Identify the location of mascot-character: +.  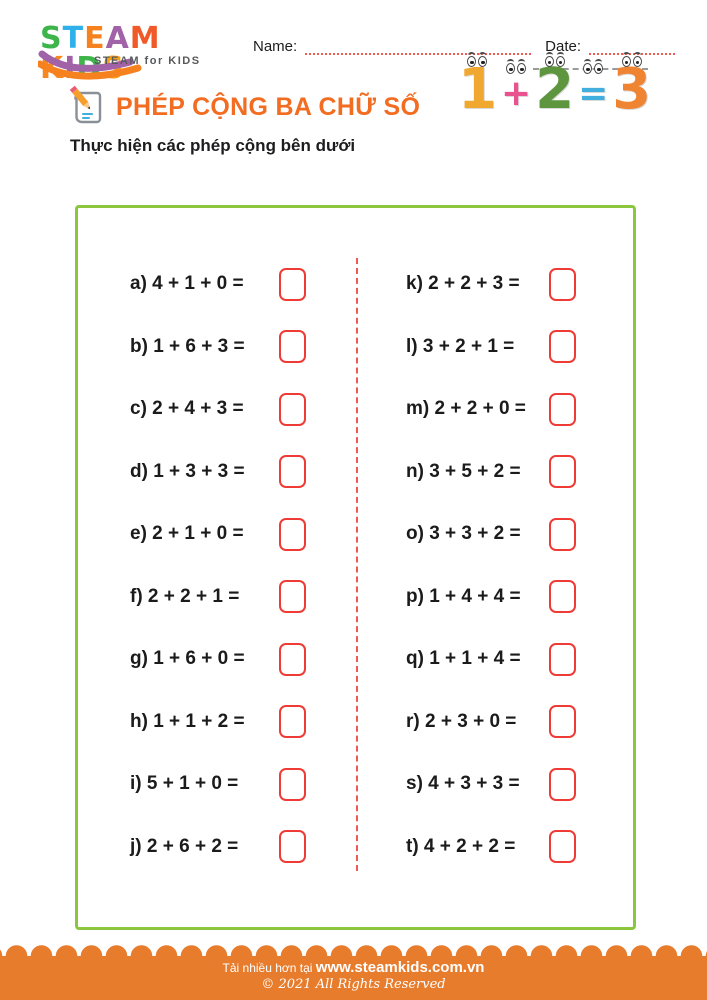
(516, 85).